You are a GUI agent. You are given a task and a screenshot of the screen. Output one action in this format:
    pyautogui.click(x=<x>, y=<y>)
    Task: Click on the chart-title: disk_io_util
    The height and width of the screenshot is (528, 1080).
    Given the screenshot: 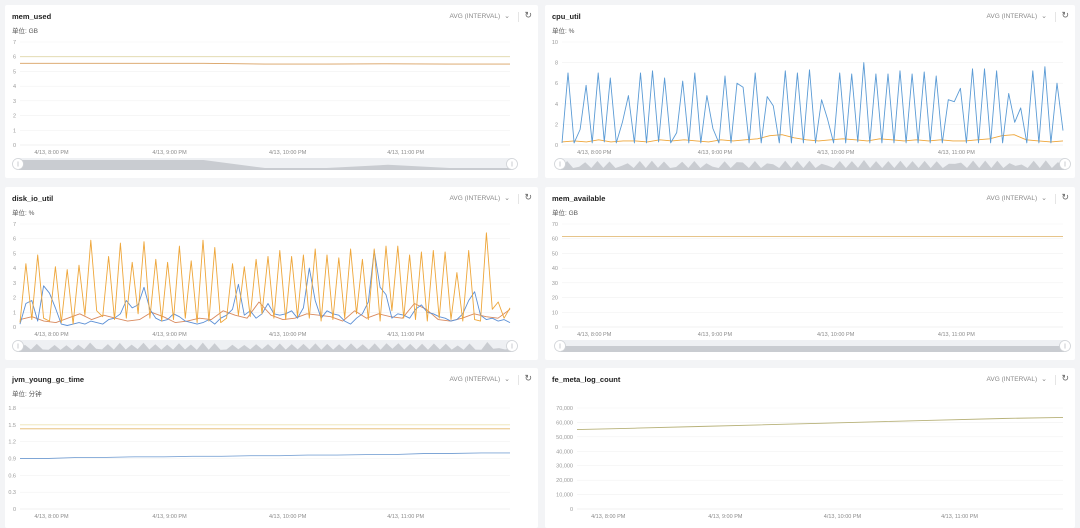 What is the action you would take?
    pyautogui.click(x=33, y=198)
    